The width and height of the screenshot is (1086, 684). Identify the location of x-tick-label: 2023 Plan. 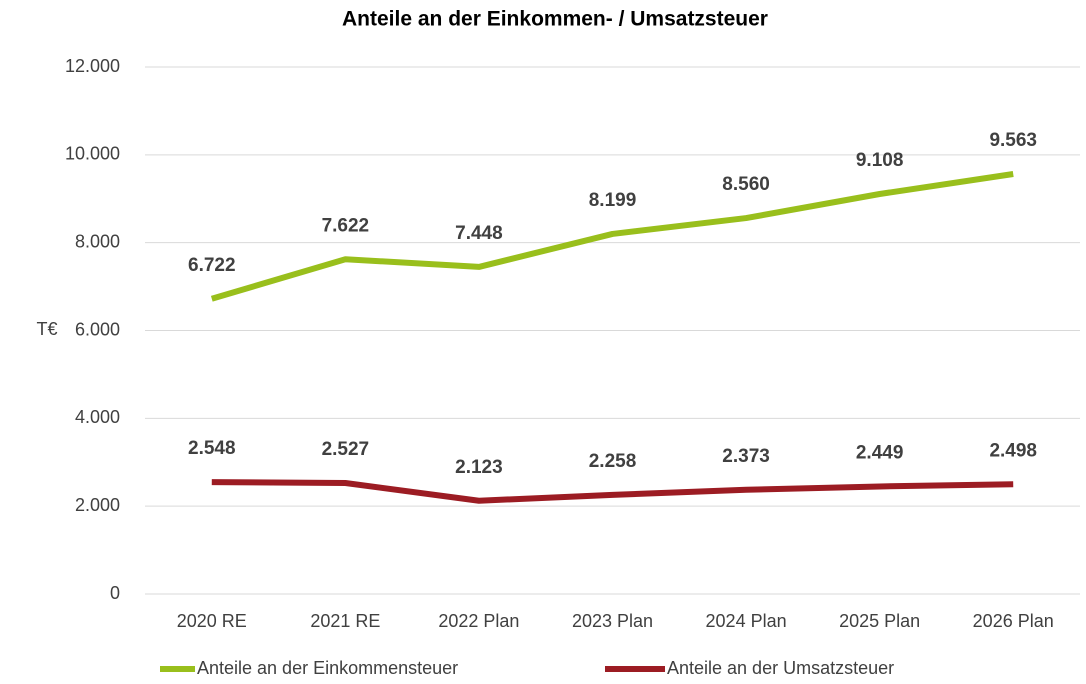
(612, 621).